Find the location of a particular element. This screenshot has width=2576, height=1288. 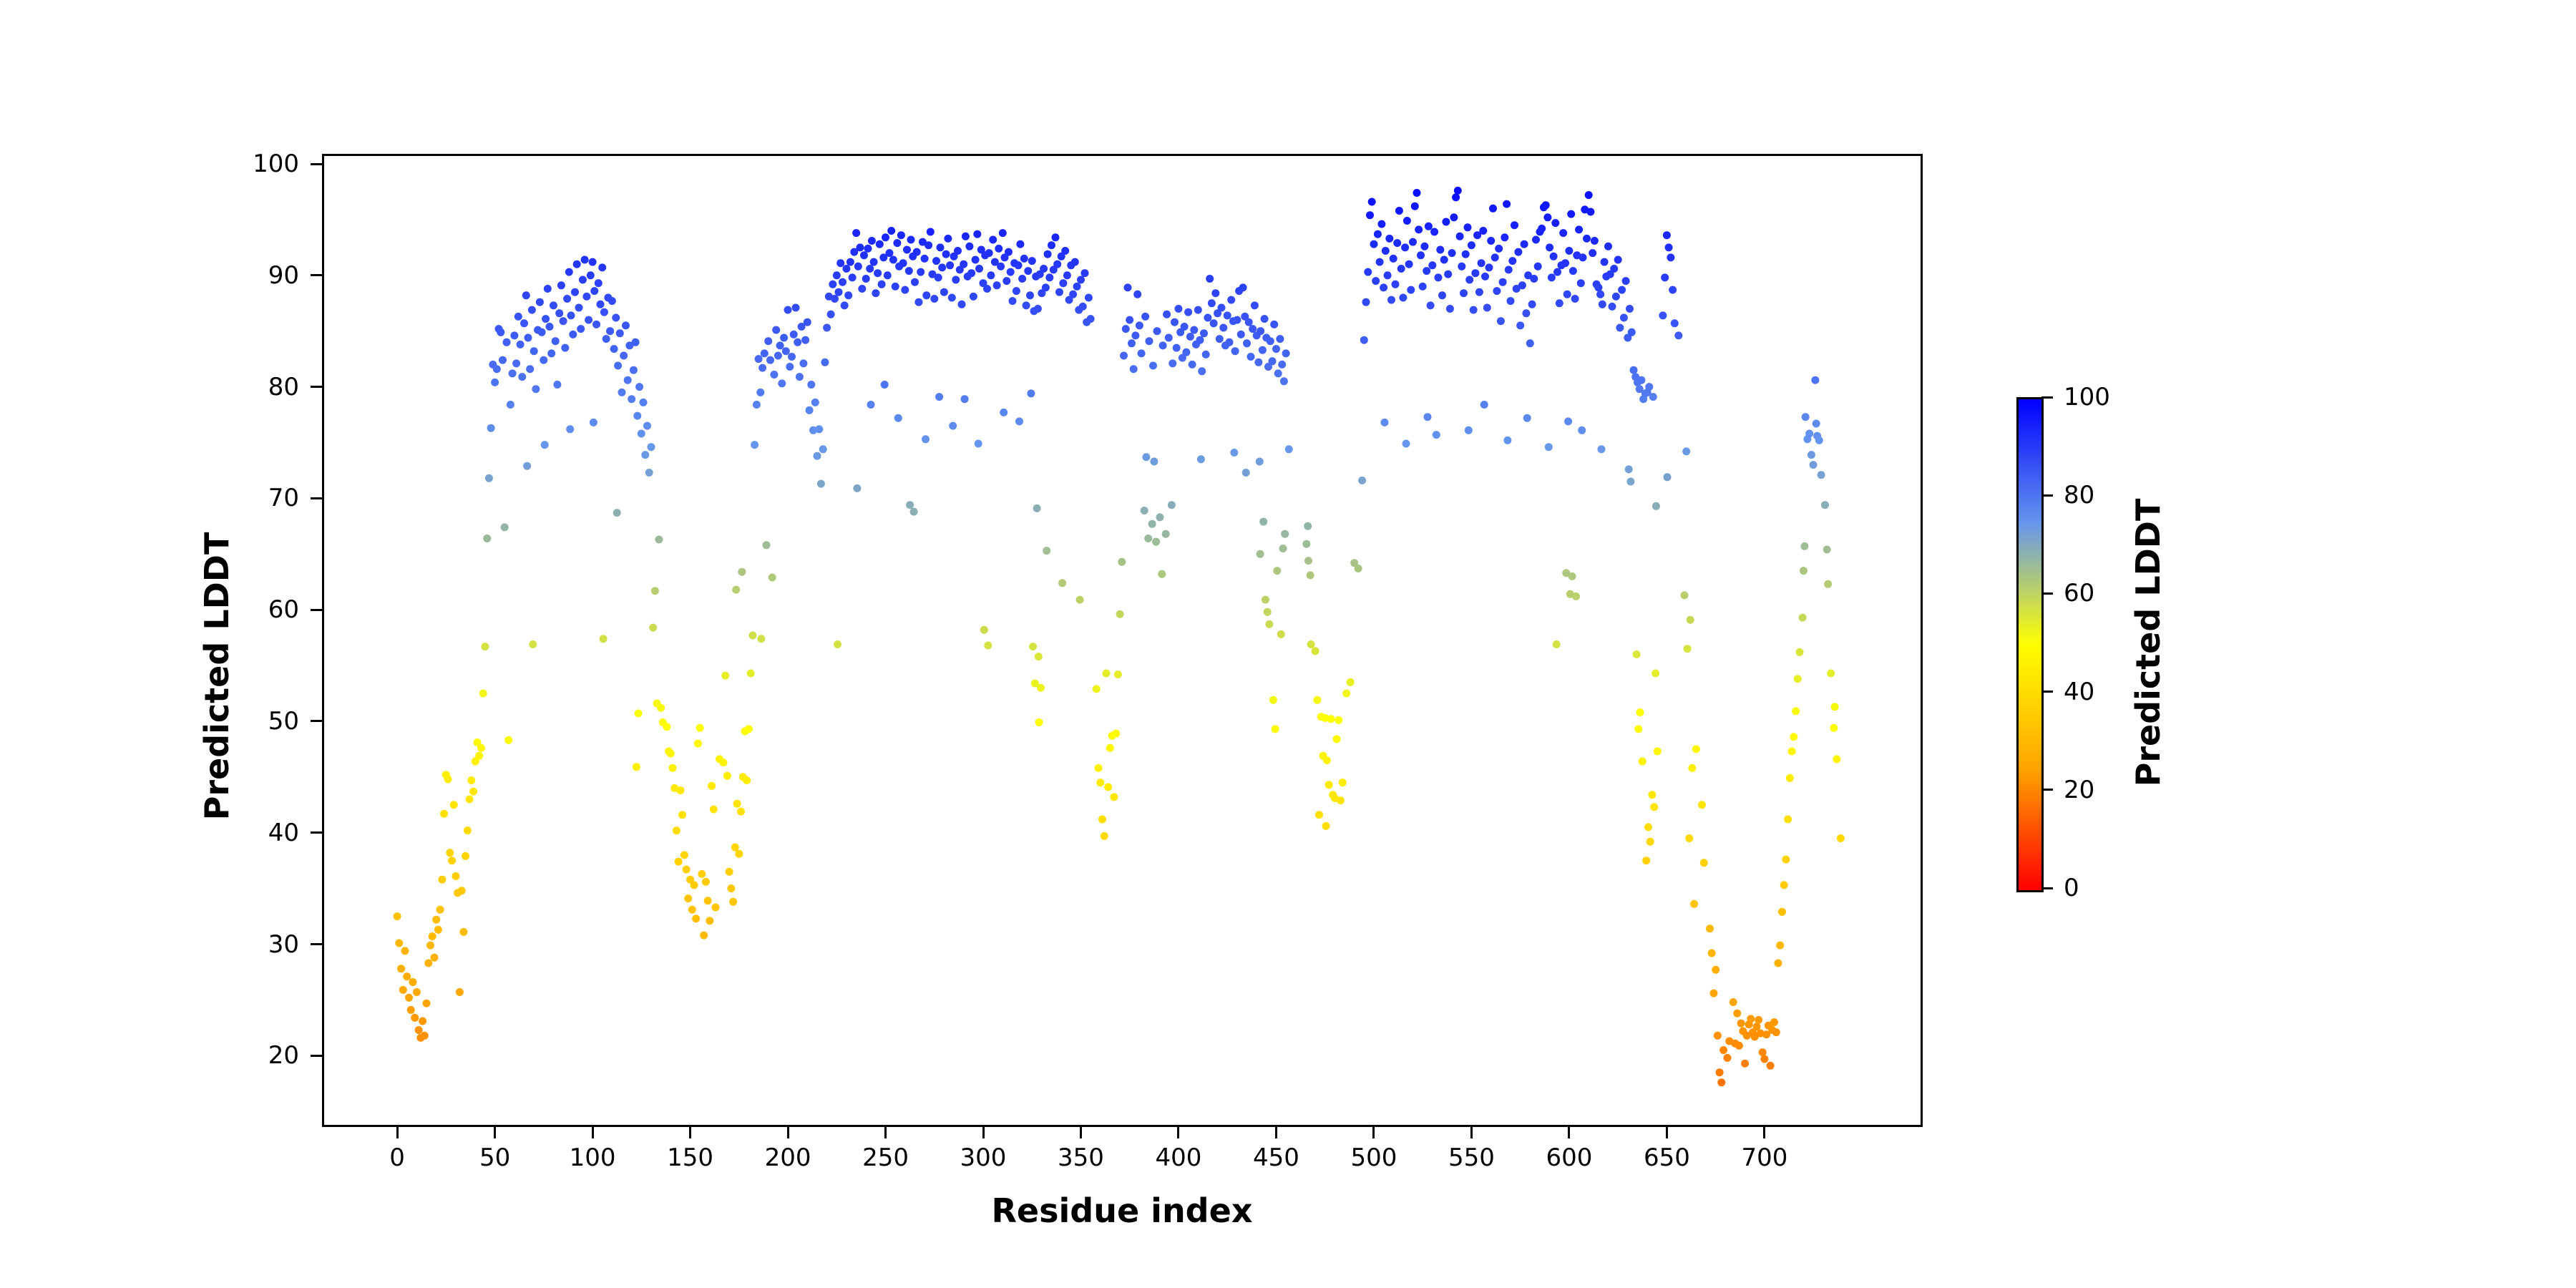

x-tick-label: 250 is located at coordinates (885, 1157).